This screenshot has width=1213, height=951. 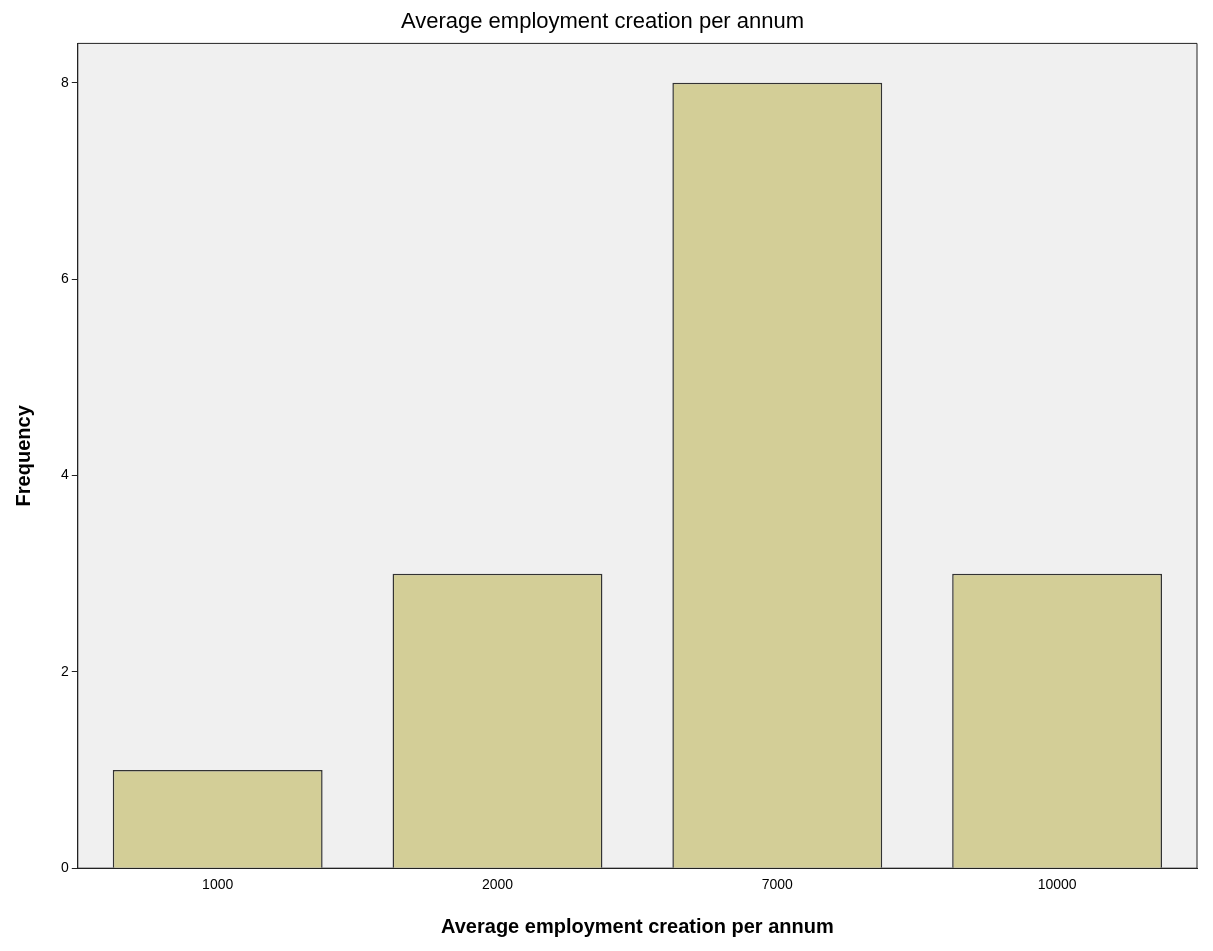 I want to click on chart-title: Average employment creation per annum, so click(x=602, y=21).